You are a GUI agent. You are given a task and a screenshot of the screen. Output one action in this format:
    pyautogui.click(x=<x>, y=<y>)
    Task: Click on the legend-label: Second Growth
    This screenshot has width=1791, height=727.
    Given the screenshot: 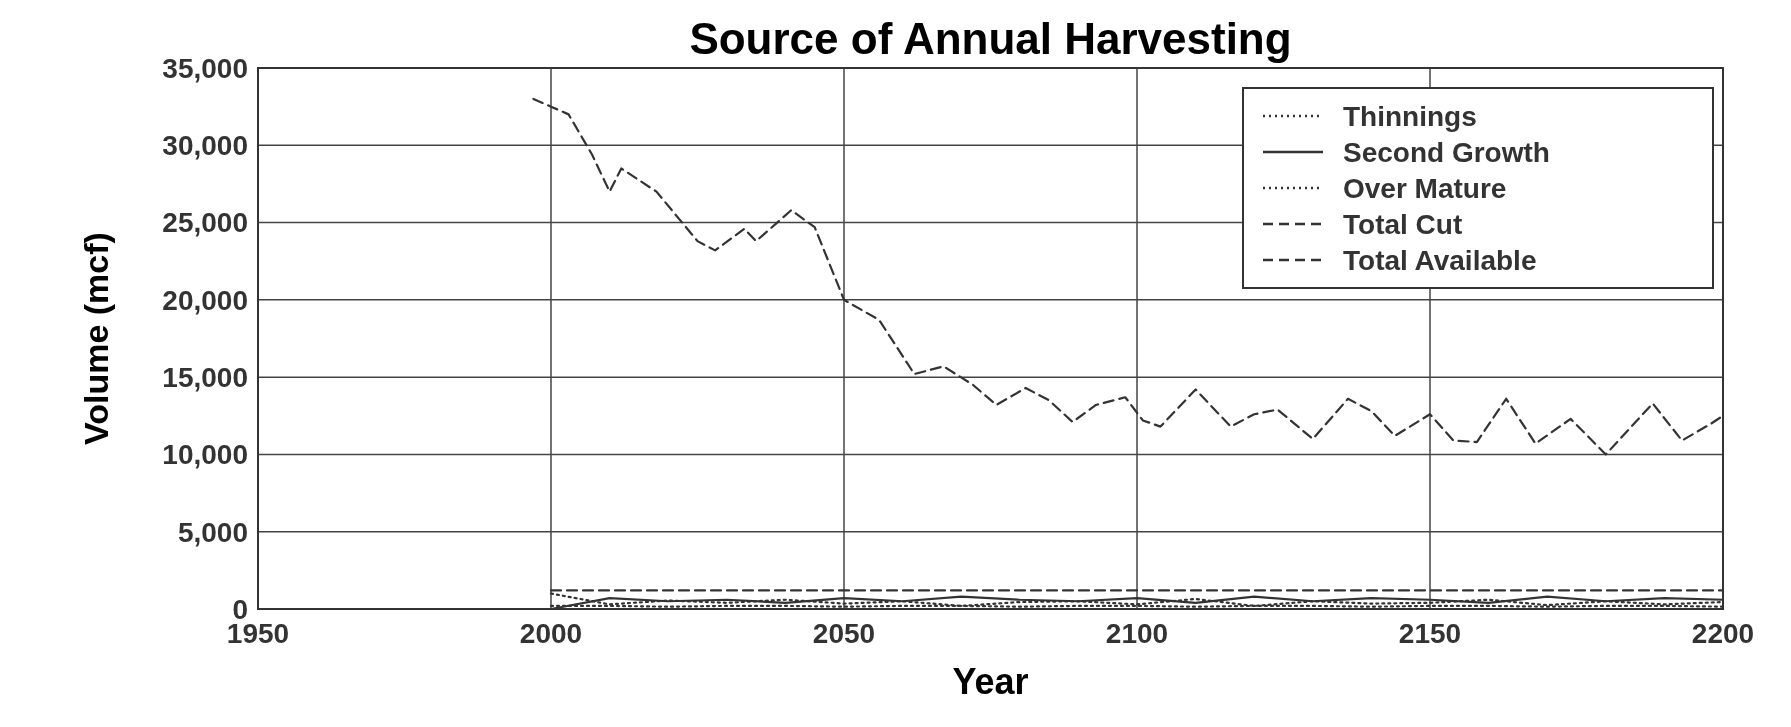 What is the action you would take?
    pyautogui.click(x=1446, y=152)
    